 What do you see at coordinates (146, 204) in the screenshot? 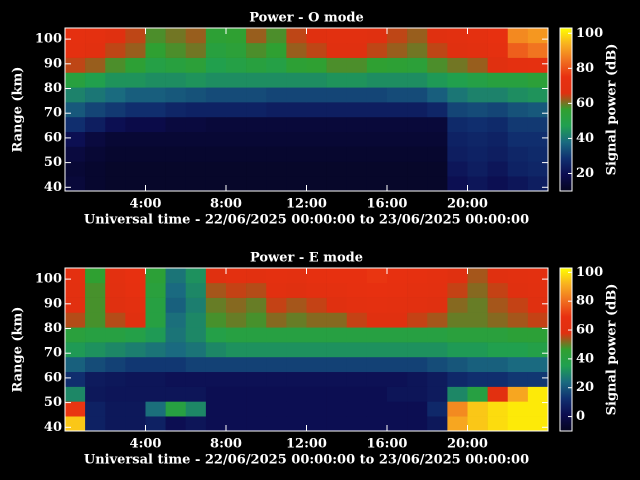
I see `x-tick-label: 4:00` at bounding box center [146, 204].